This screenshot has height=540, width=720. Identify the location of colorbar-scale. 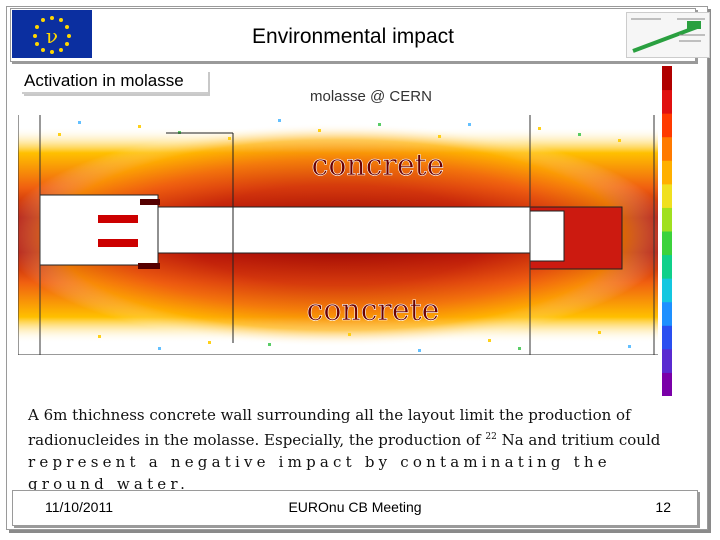
(667, 231).